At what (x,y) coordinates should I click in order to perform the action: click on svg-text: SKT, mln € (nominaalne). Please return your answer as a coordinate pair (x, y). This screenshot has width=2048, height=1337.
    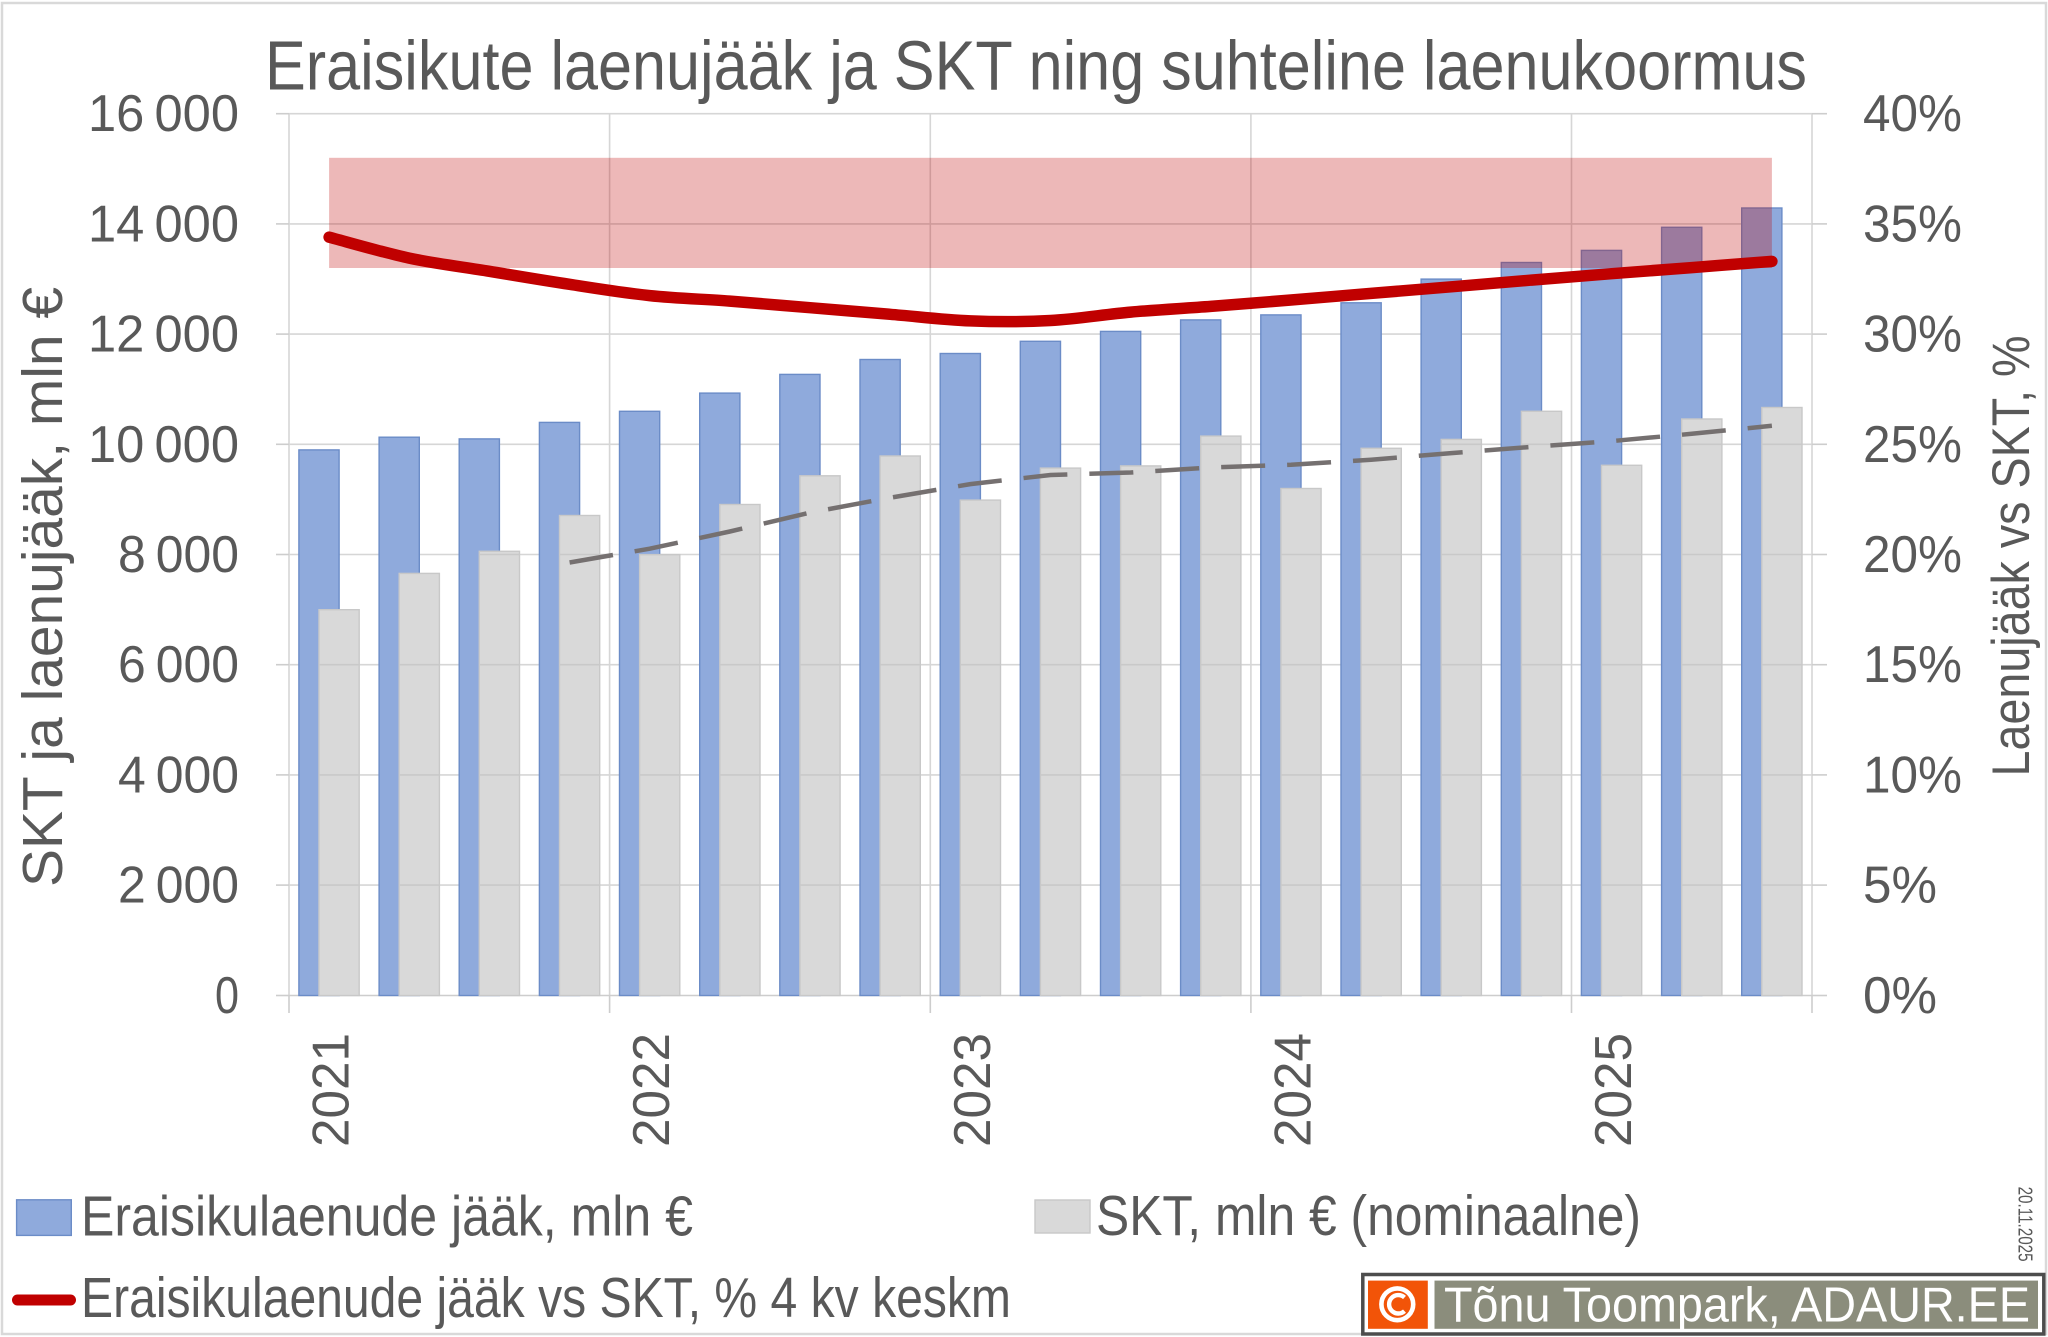
    Looking at the image, I should click on (1368, 1216).